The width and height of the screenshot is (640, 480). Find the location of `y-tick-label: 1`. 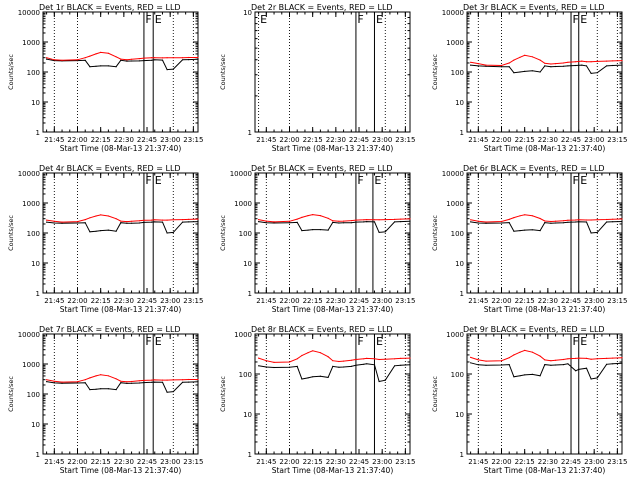

y-tick-label: 1 is located at coordinates (38, 455).